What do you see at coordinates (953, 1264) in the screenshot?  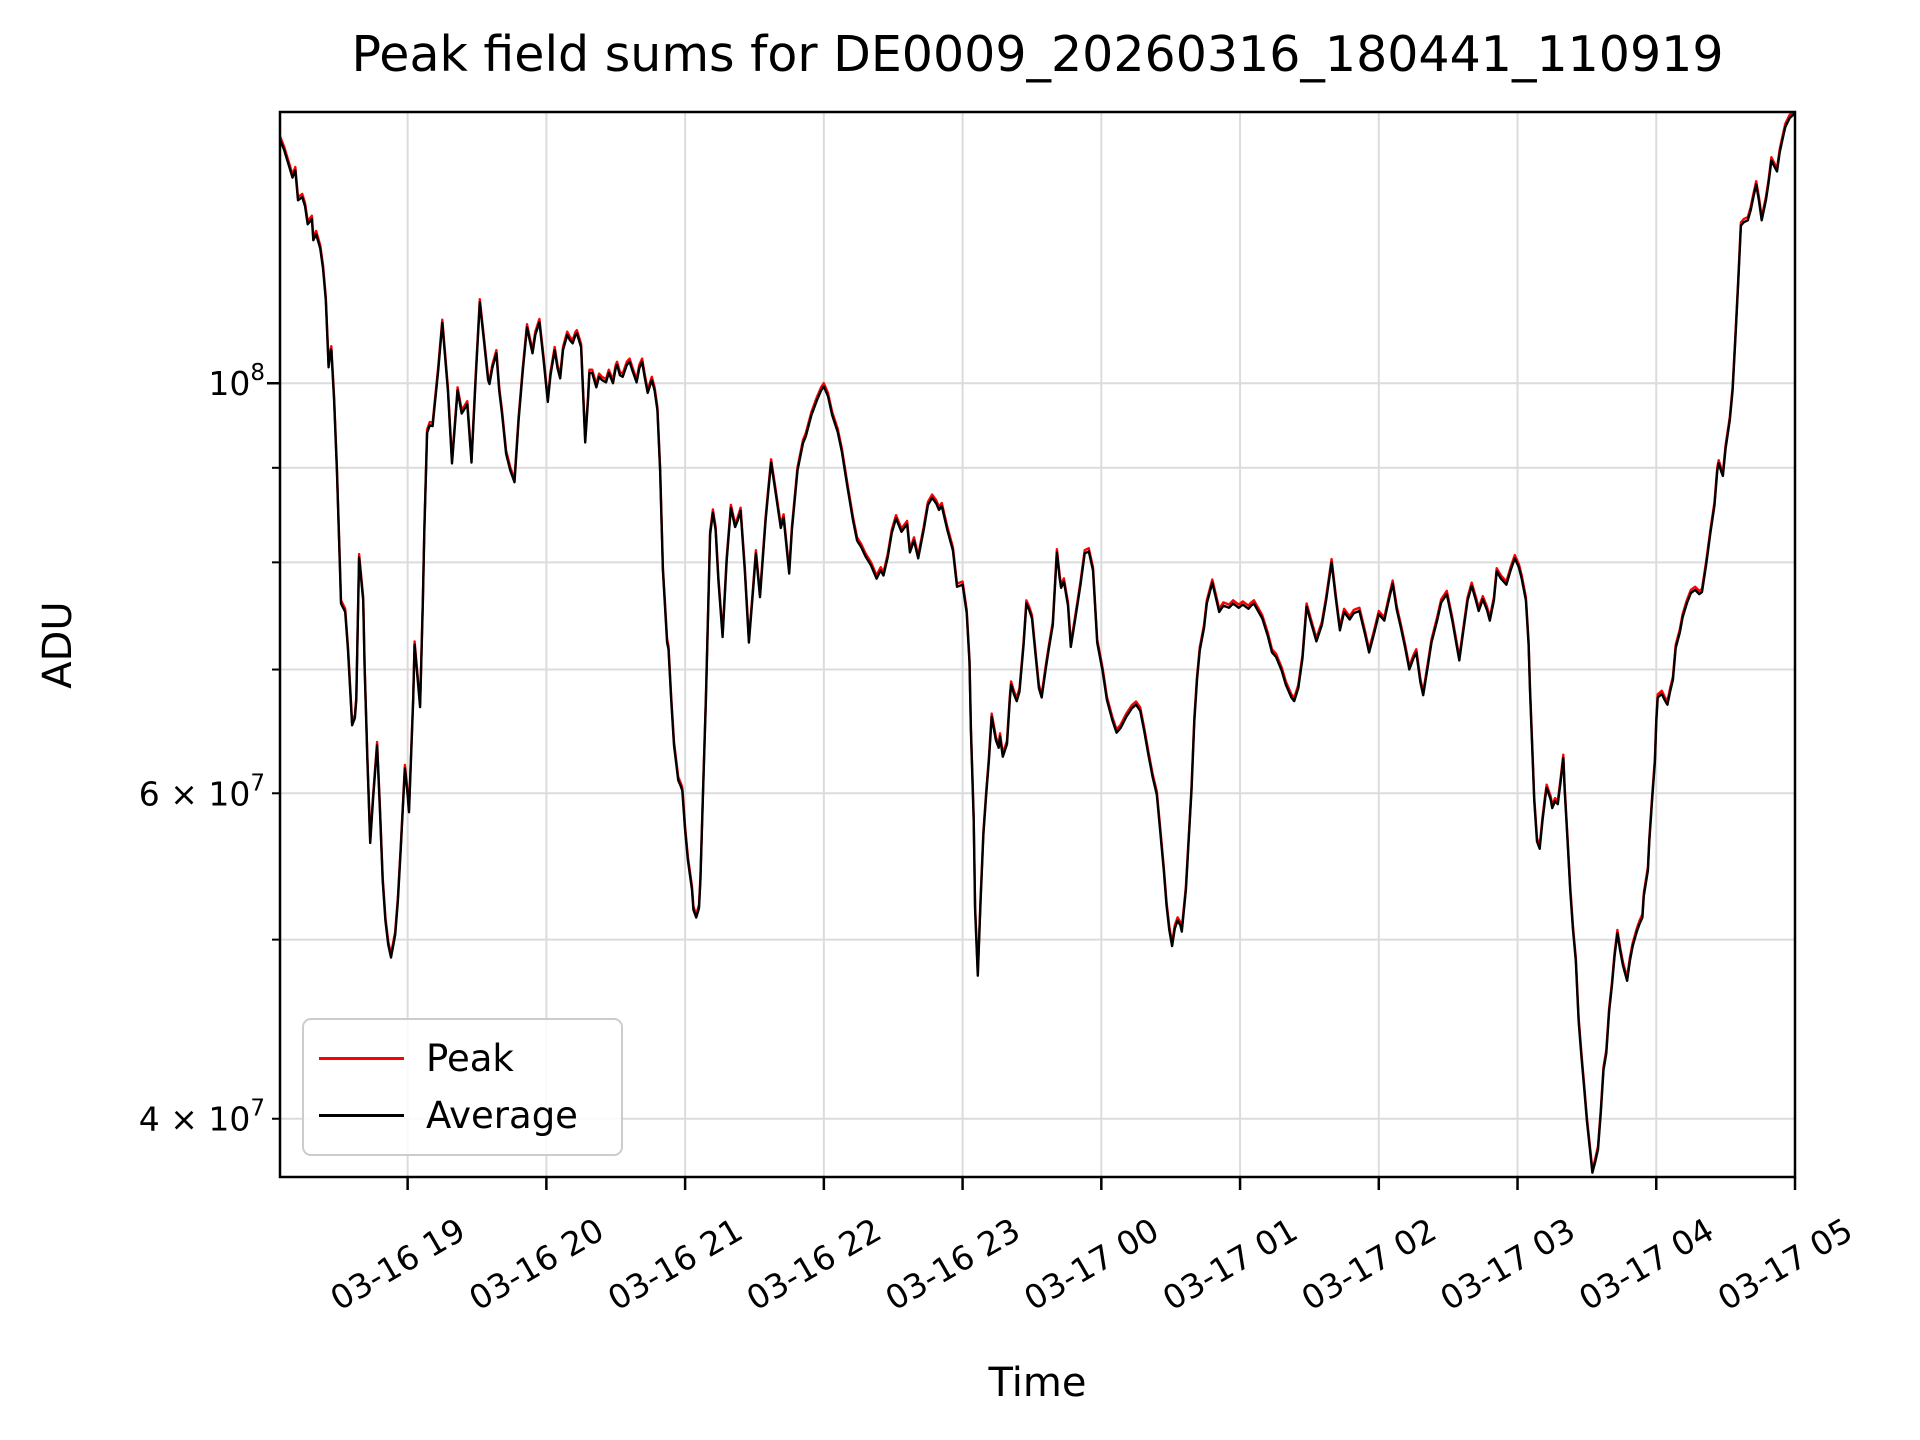 I see `x-tick-label: 03-16 23` at bounding box center [953, 1264].